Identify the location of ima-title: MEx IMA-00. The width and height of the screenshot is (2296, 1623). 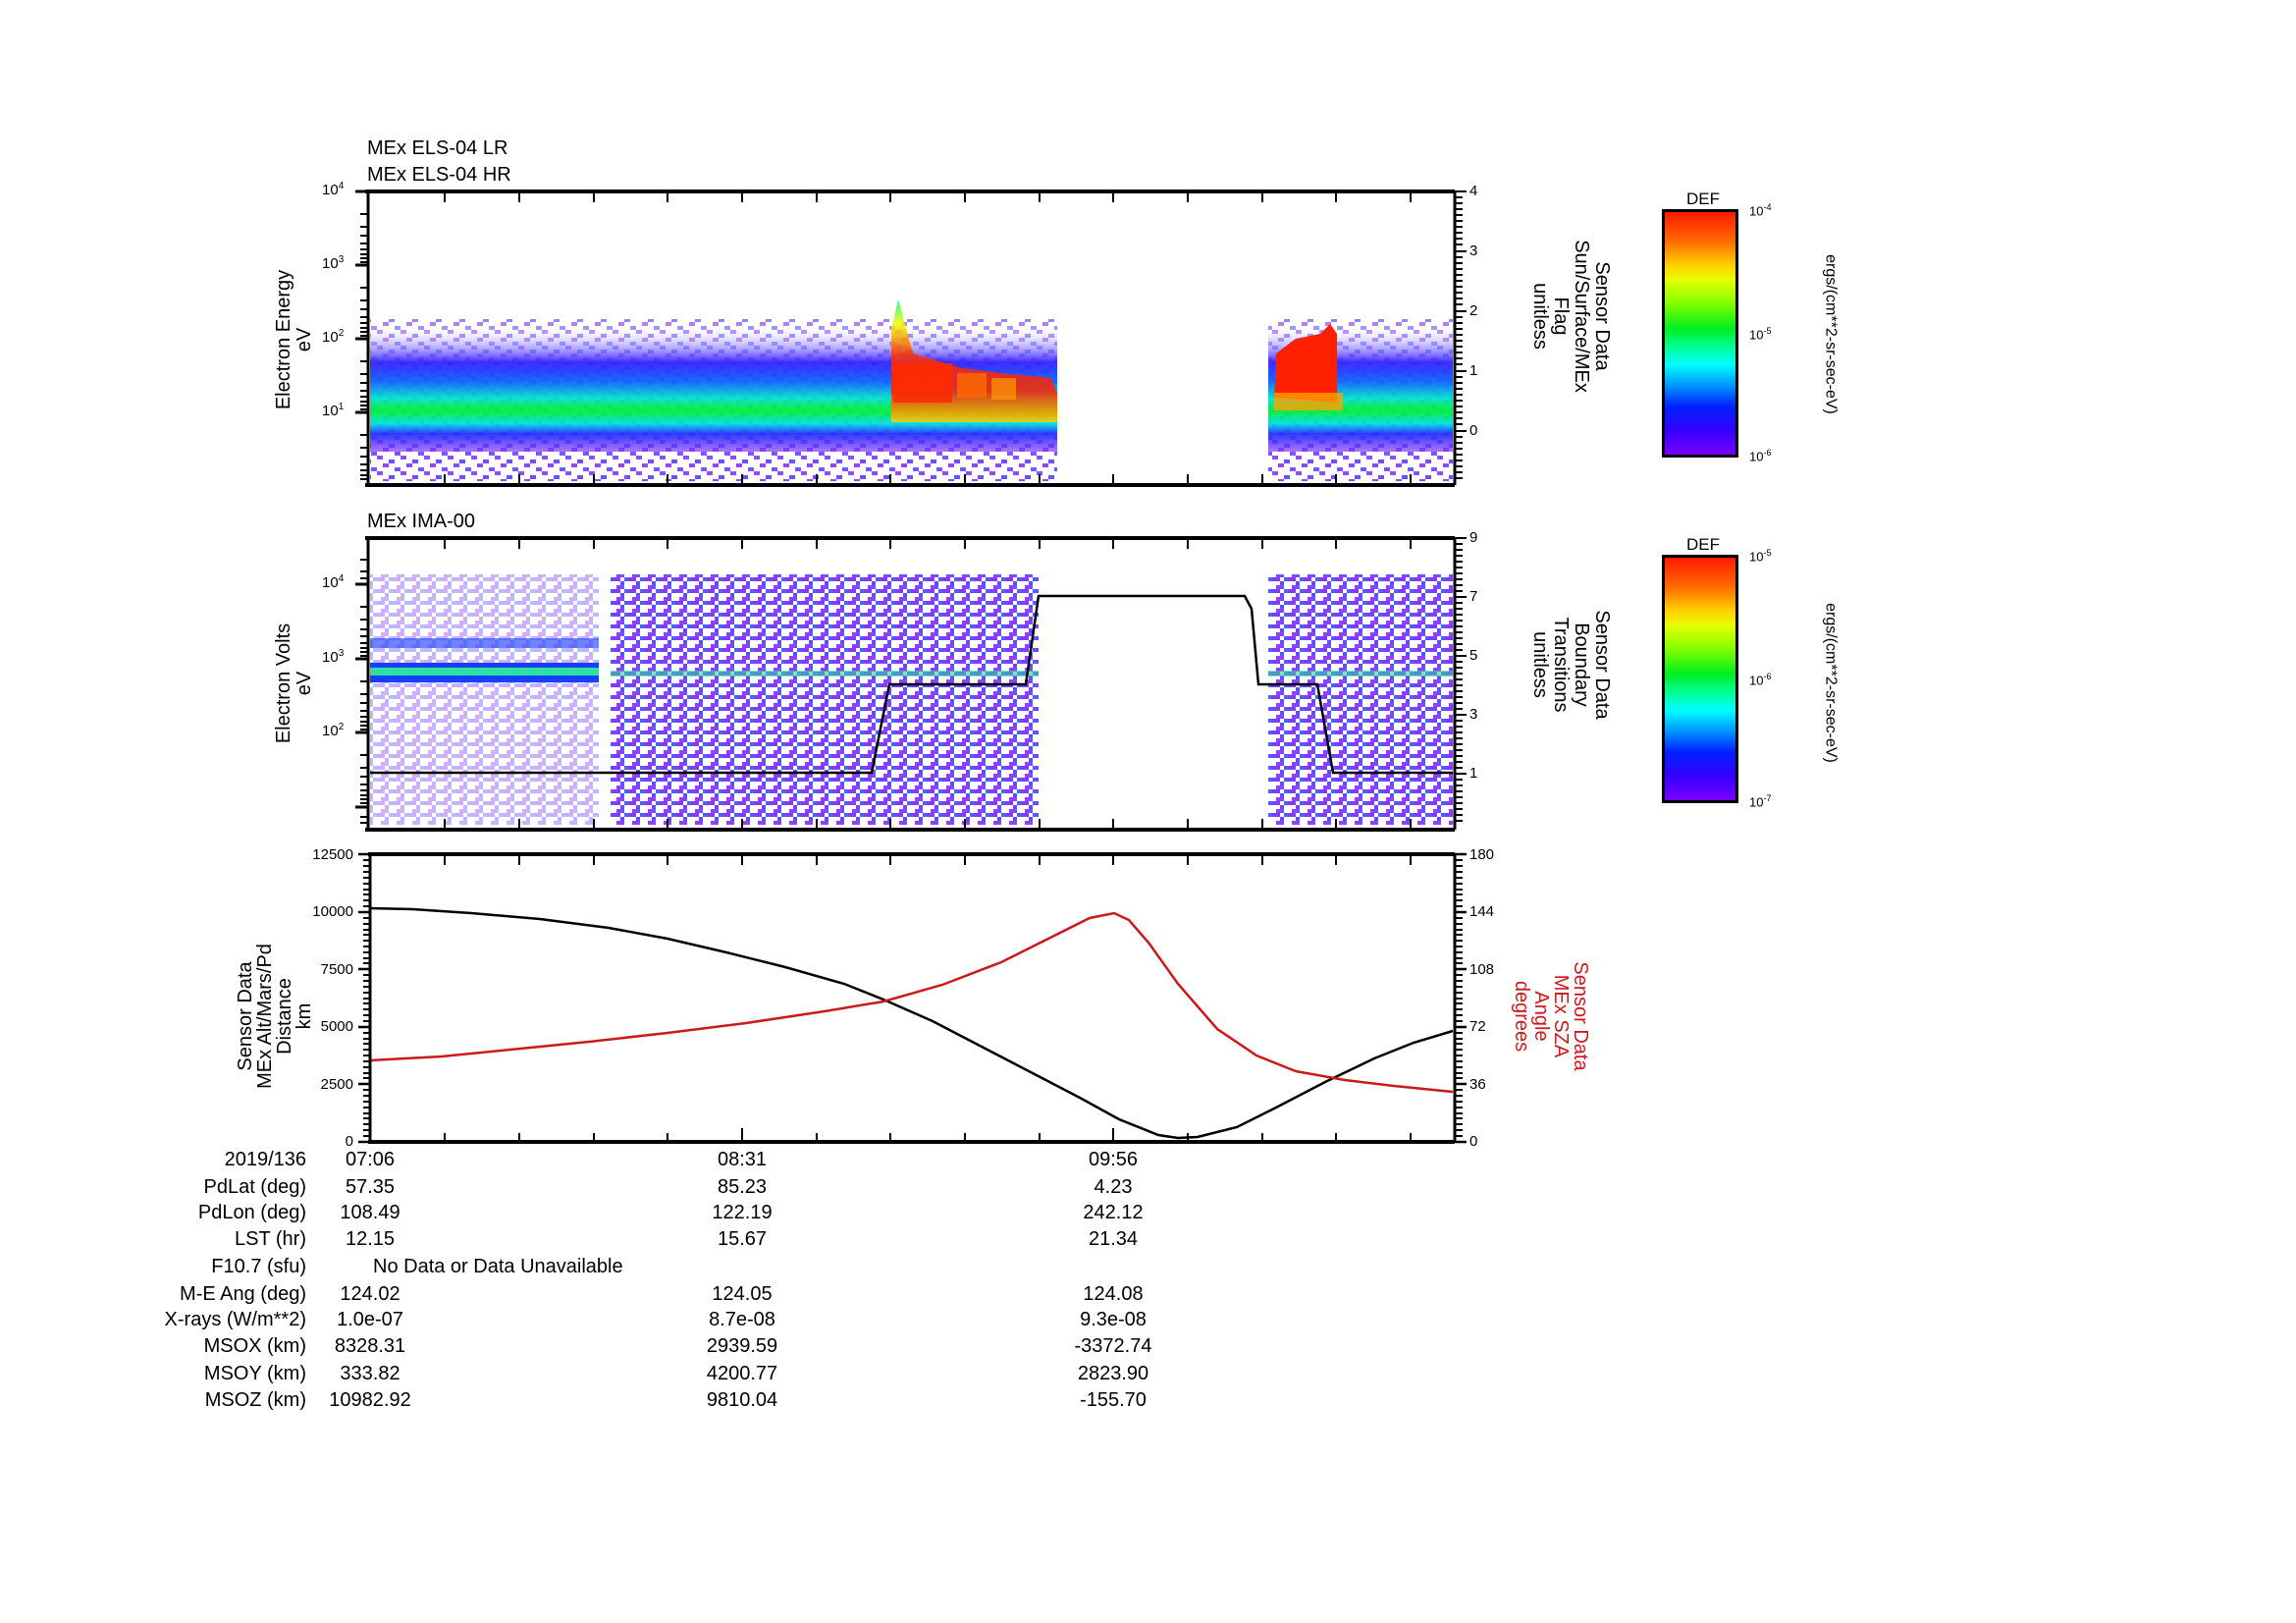
(422, 522).